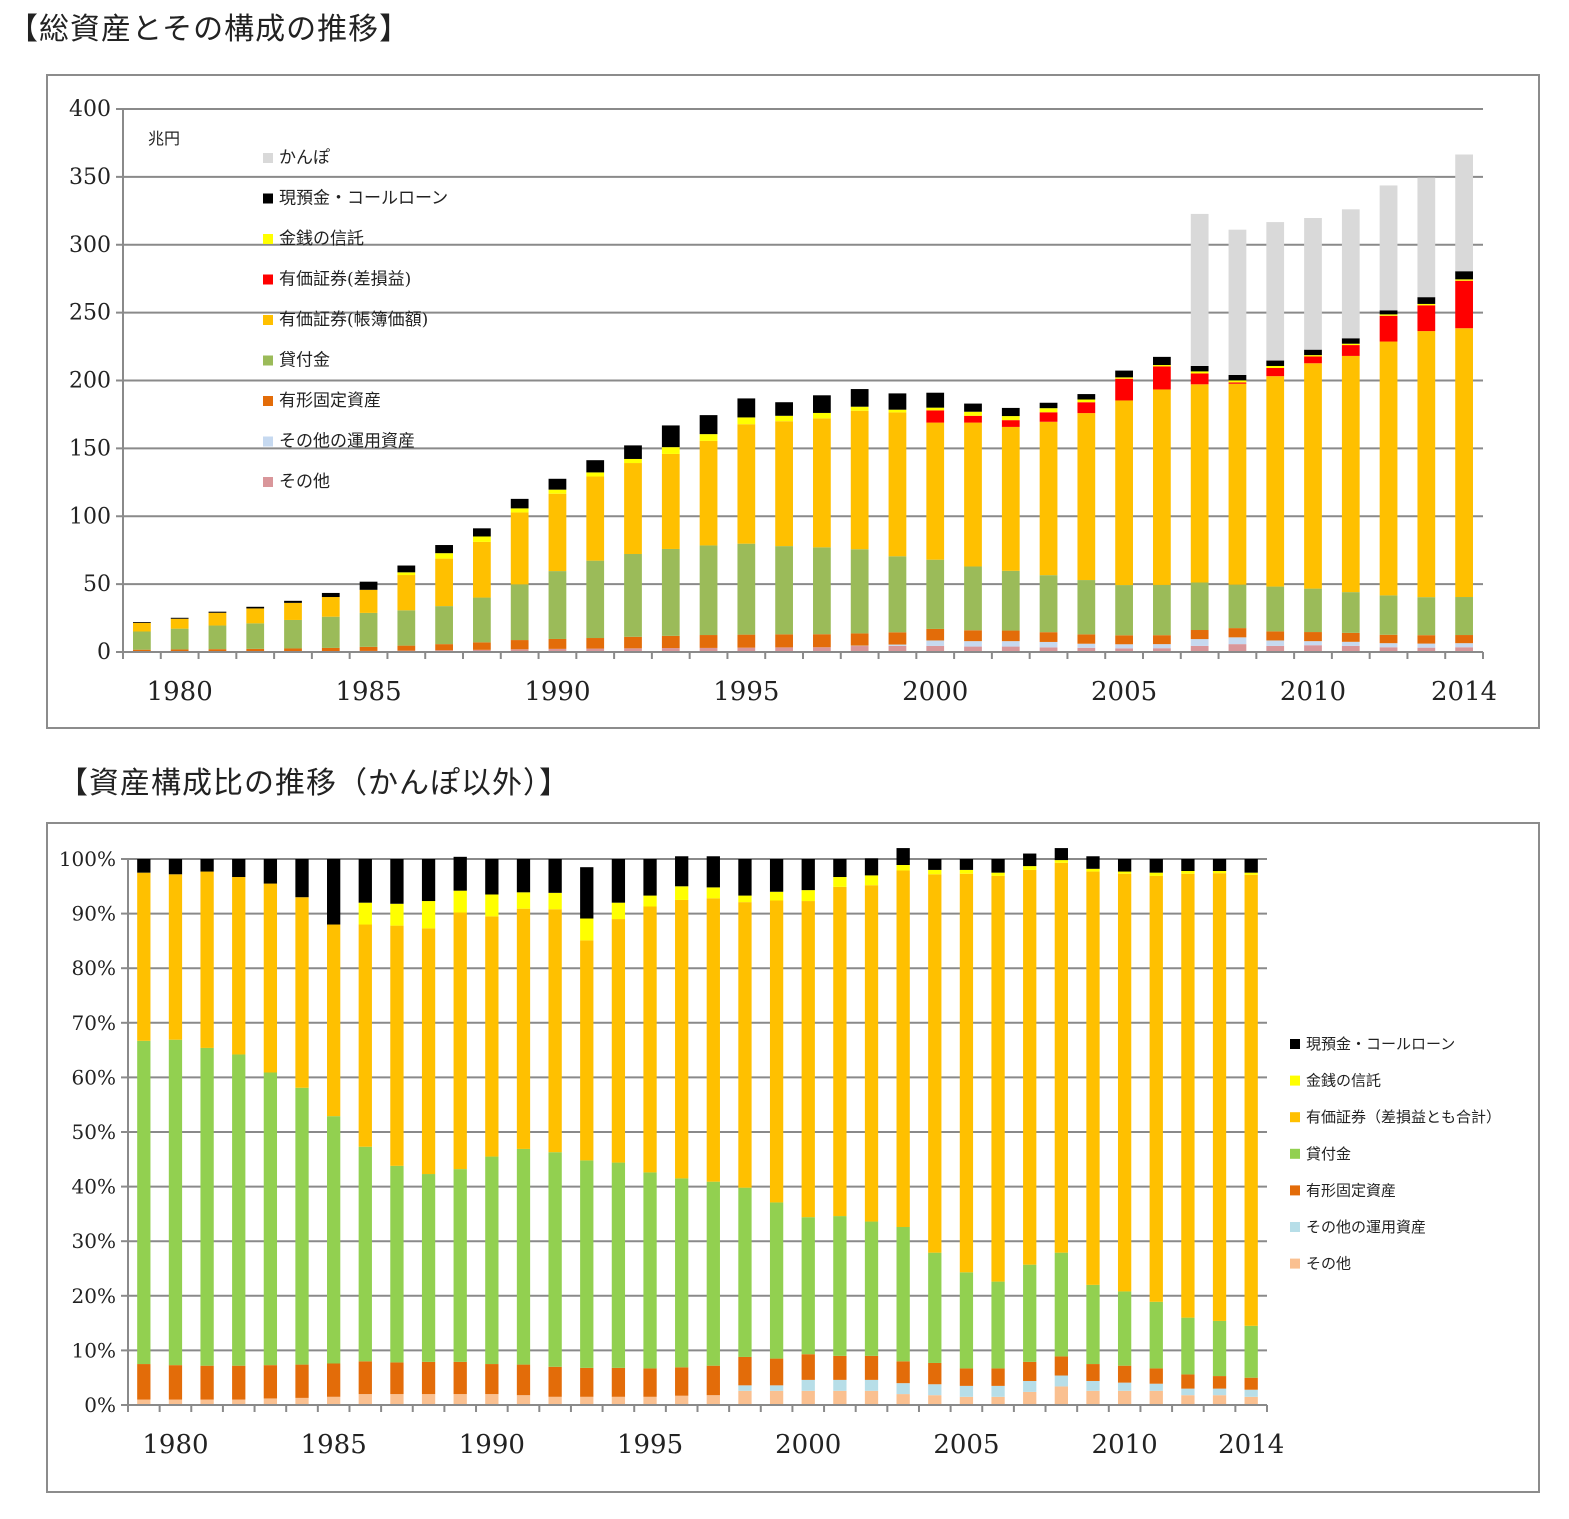 The width and height of the screenshot is (1569, 1519). I want to click on legend-label: 金銭の信託, so click(1343, 1081).